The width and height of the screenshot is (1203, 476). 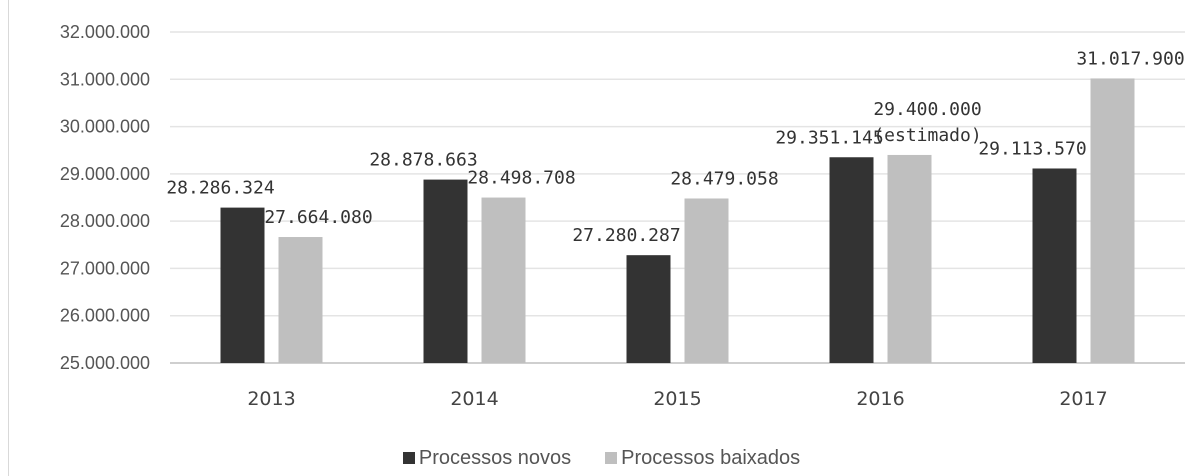 I want to click on left-frame-line, so click(x=8, y=238).